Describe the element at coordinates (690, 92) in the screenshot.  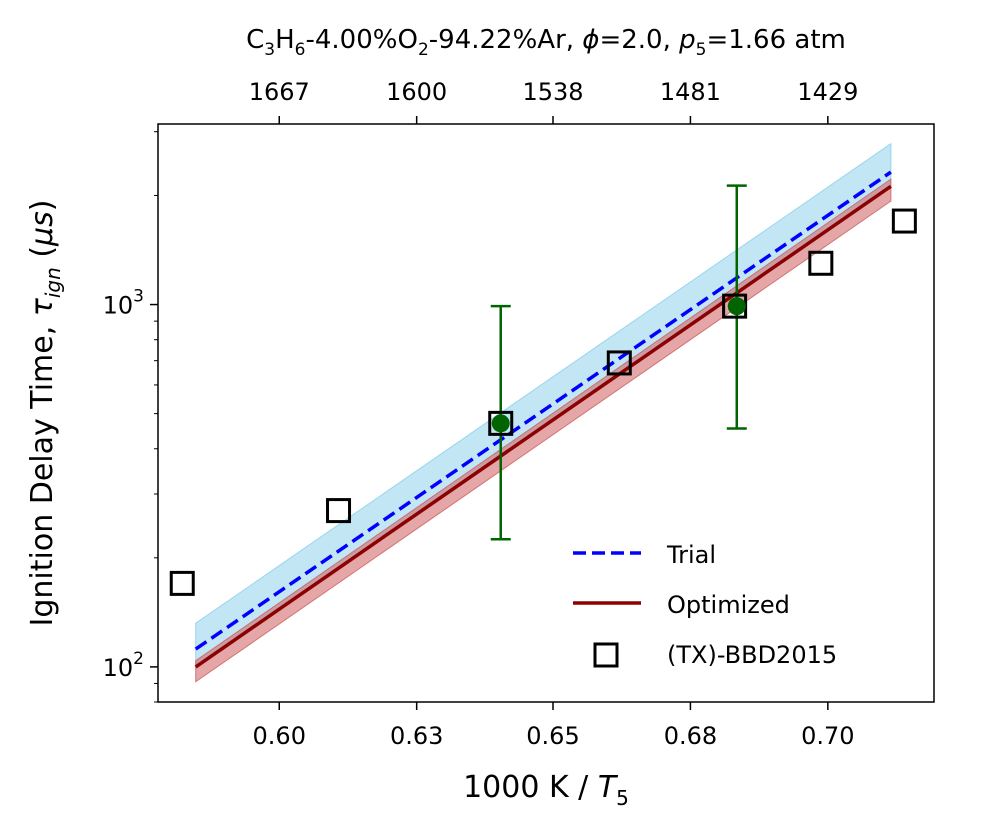
I see `x-top-tick-label: 1481` at that location.